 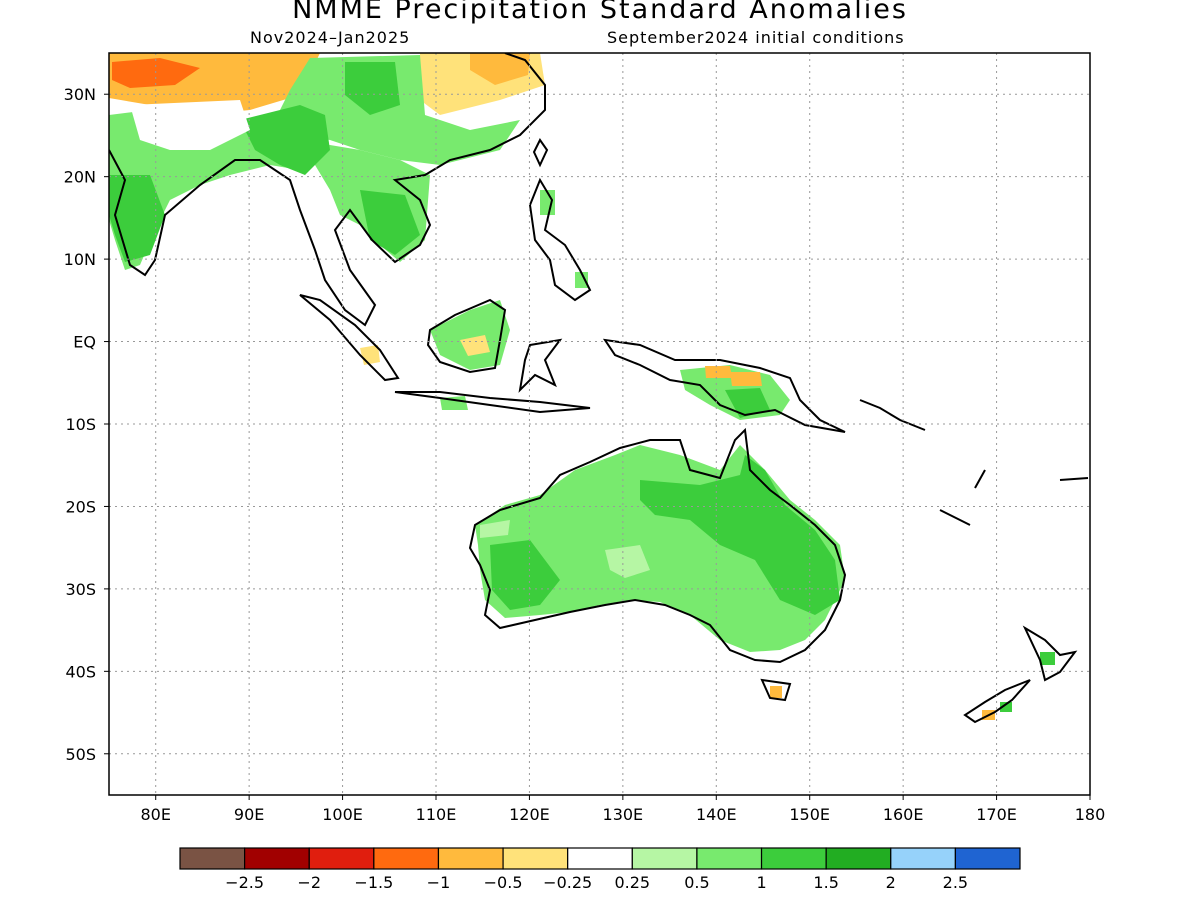 What do you see at coordinates (903, 814) in the screenshot?
I see `lon-tick-label: 160E` at bounding box center [903, 814].